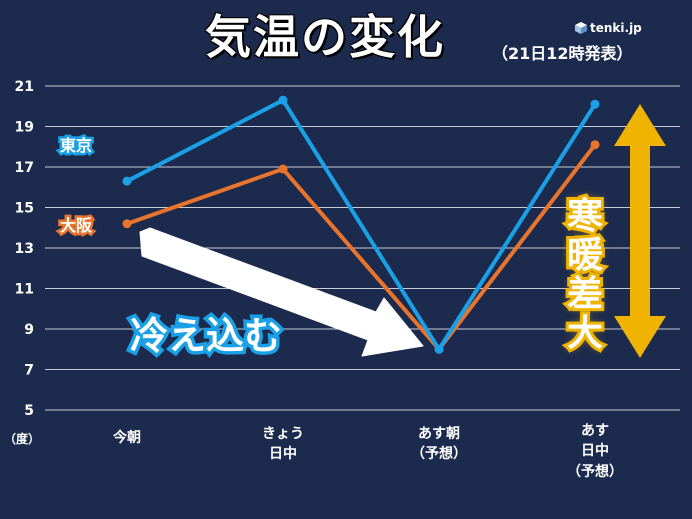  I want to click on tenki-cube-icon, so click(581, 28).